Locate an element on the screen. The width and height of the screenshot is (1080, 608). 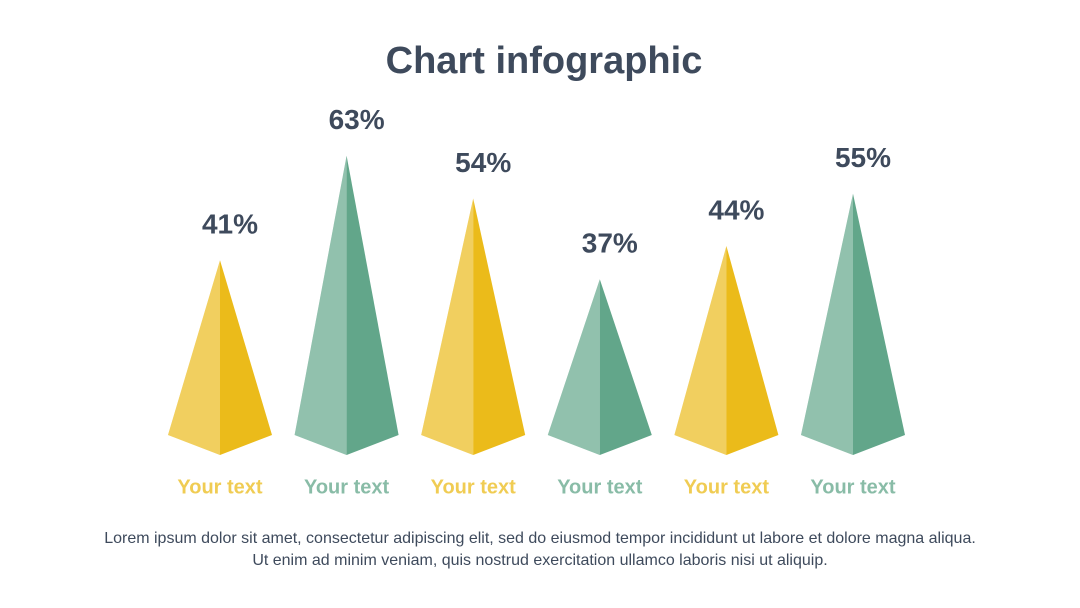
value-label: 55% is located at coordinates (863, 157).